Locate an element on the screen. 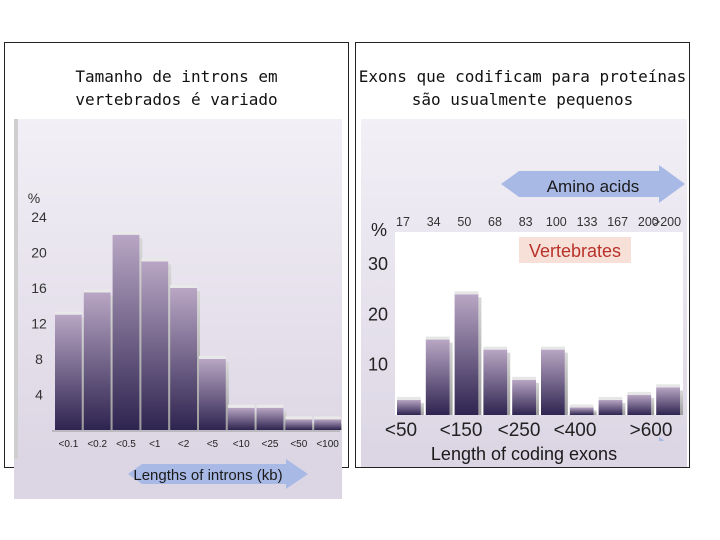 The height and width of the screenshot is (540, 720). nucleotide-tick-label: <400 is located at coordinates (575, 430).